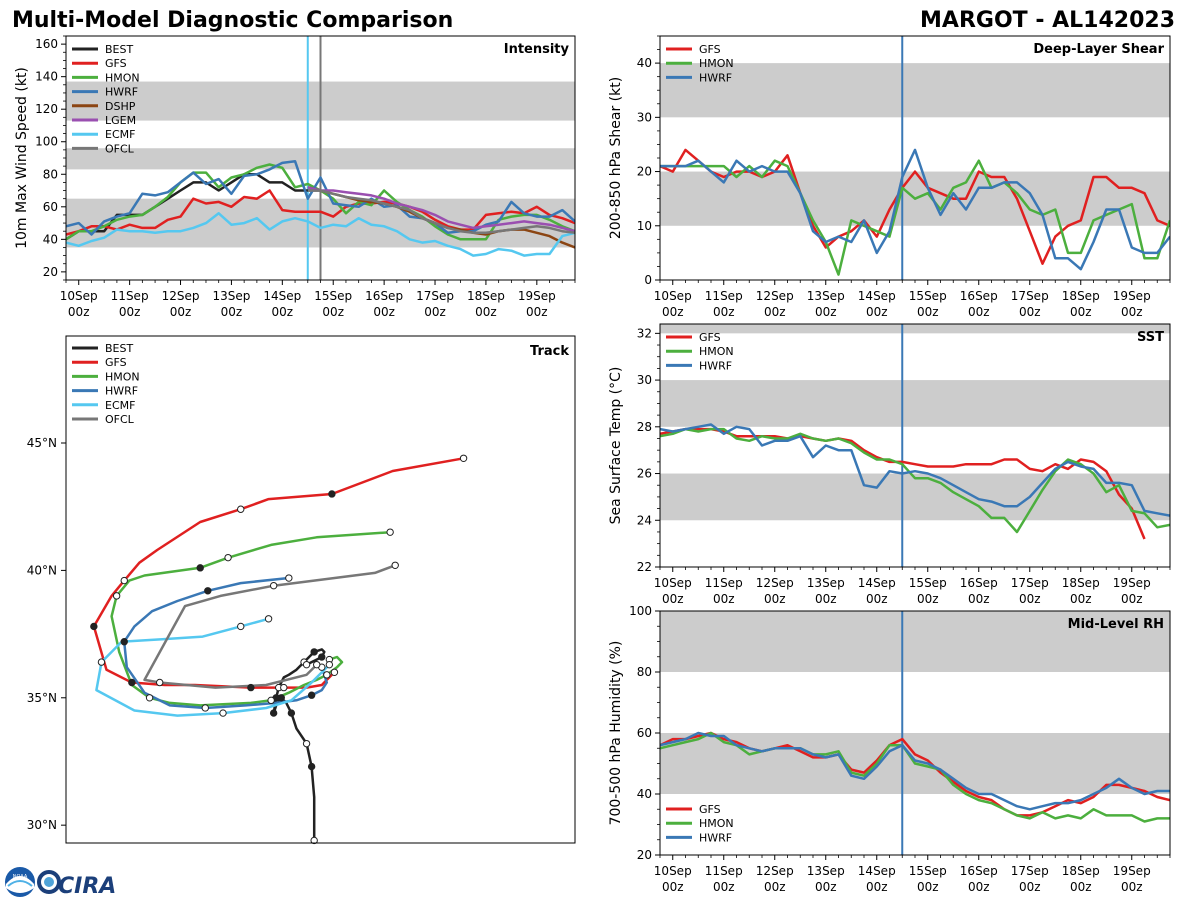 Image resolution: width=1200 pixels, height=904 pixels. Describe the element at coordinates (121, 92) in the screenshot. I see `intensity-legend-label-hwrf: HWRF` at that location.